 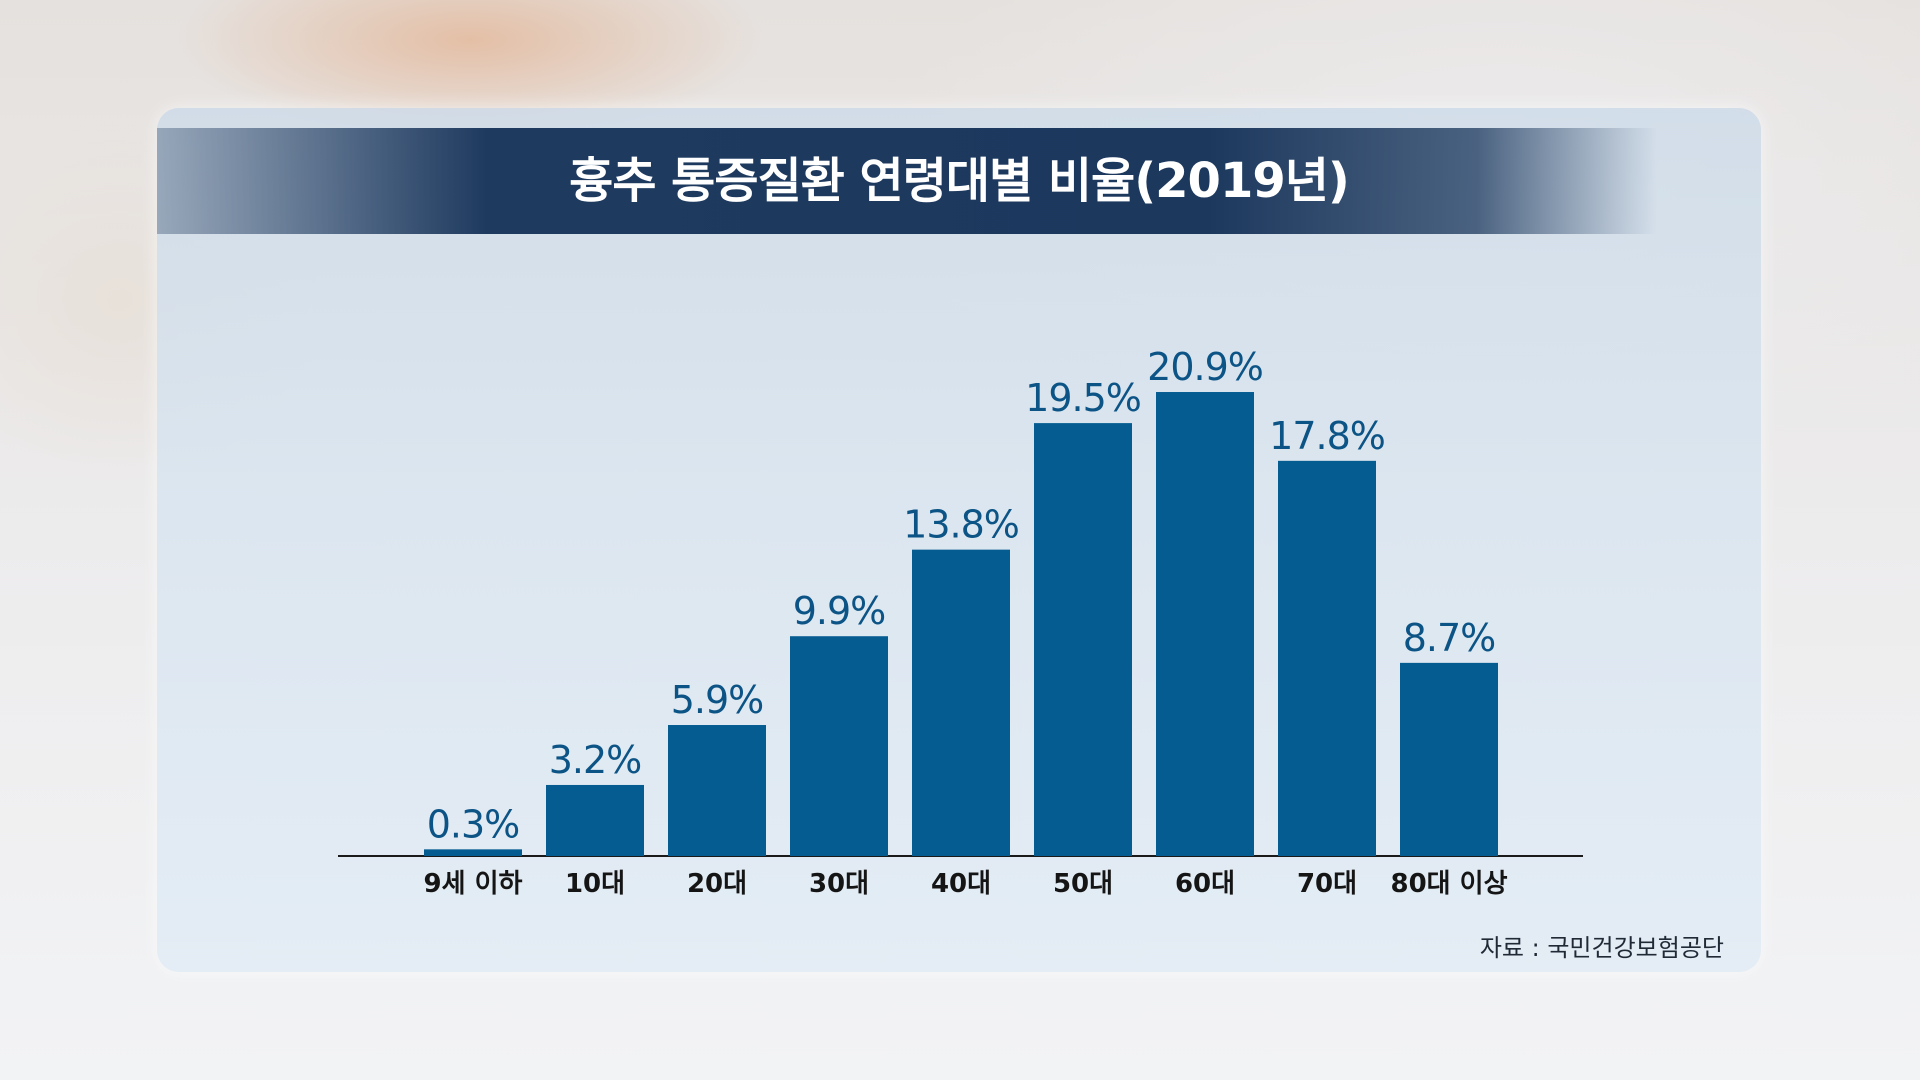 What do you see at coordinates (473, 884) in the screenshot?
I see `category-label-1: 9세 이하` at bounding box center [473, 884].